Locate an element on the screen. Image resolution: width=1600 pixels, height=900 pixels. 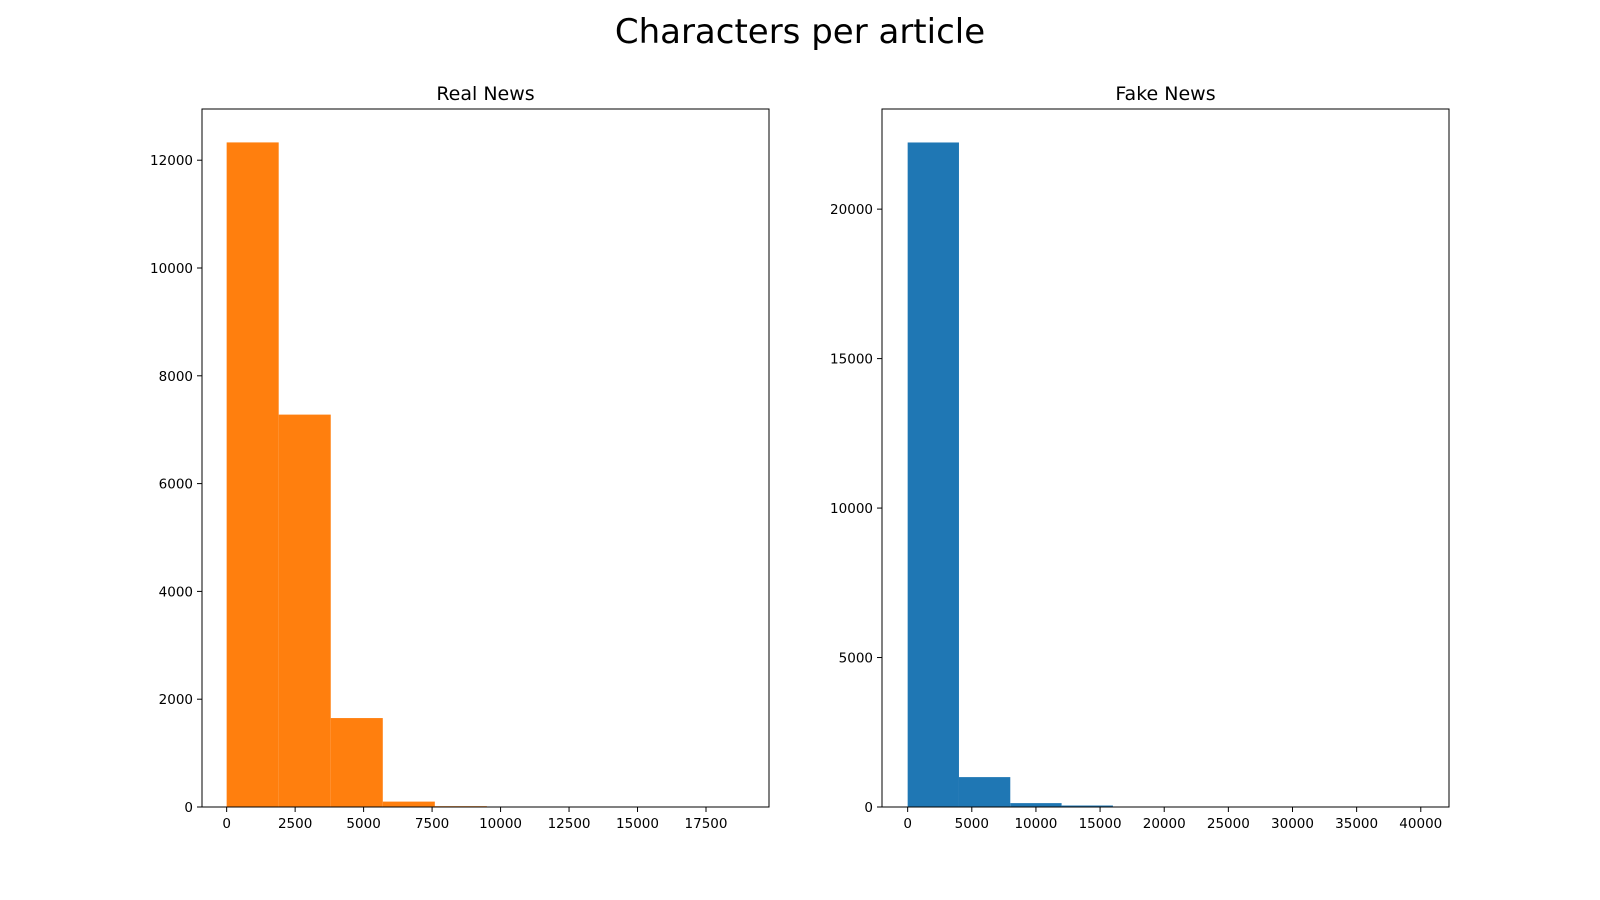
y-tick-label: 8000 is located at coordinates (176, 377).